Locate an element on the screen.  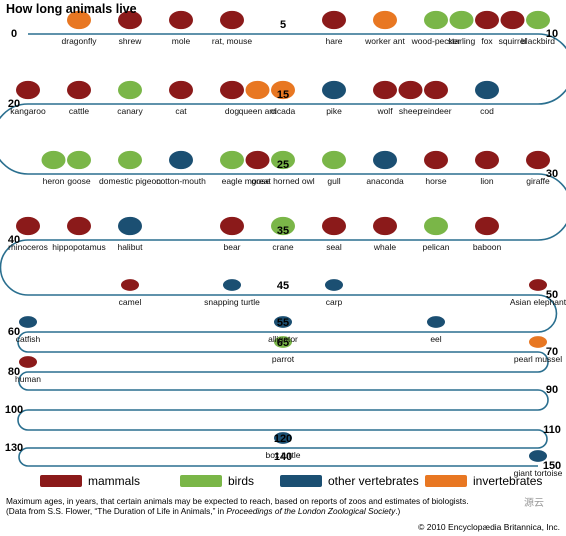
animal-label-anaconda: anaconda is located at coordinates (385, 181).